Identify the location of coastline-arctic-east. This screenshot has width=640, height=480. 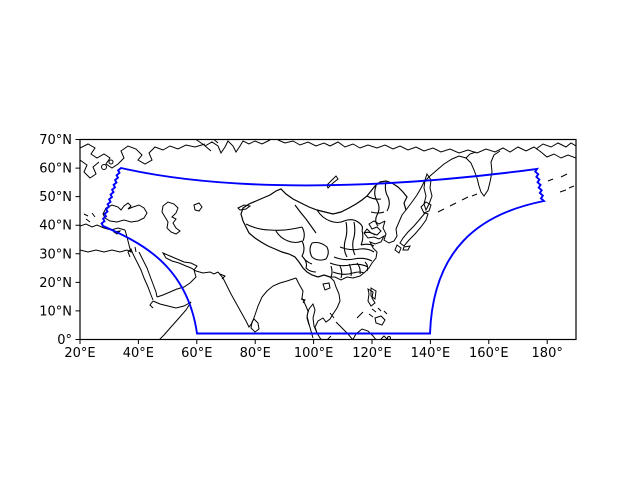
(452, 150).